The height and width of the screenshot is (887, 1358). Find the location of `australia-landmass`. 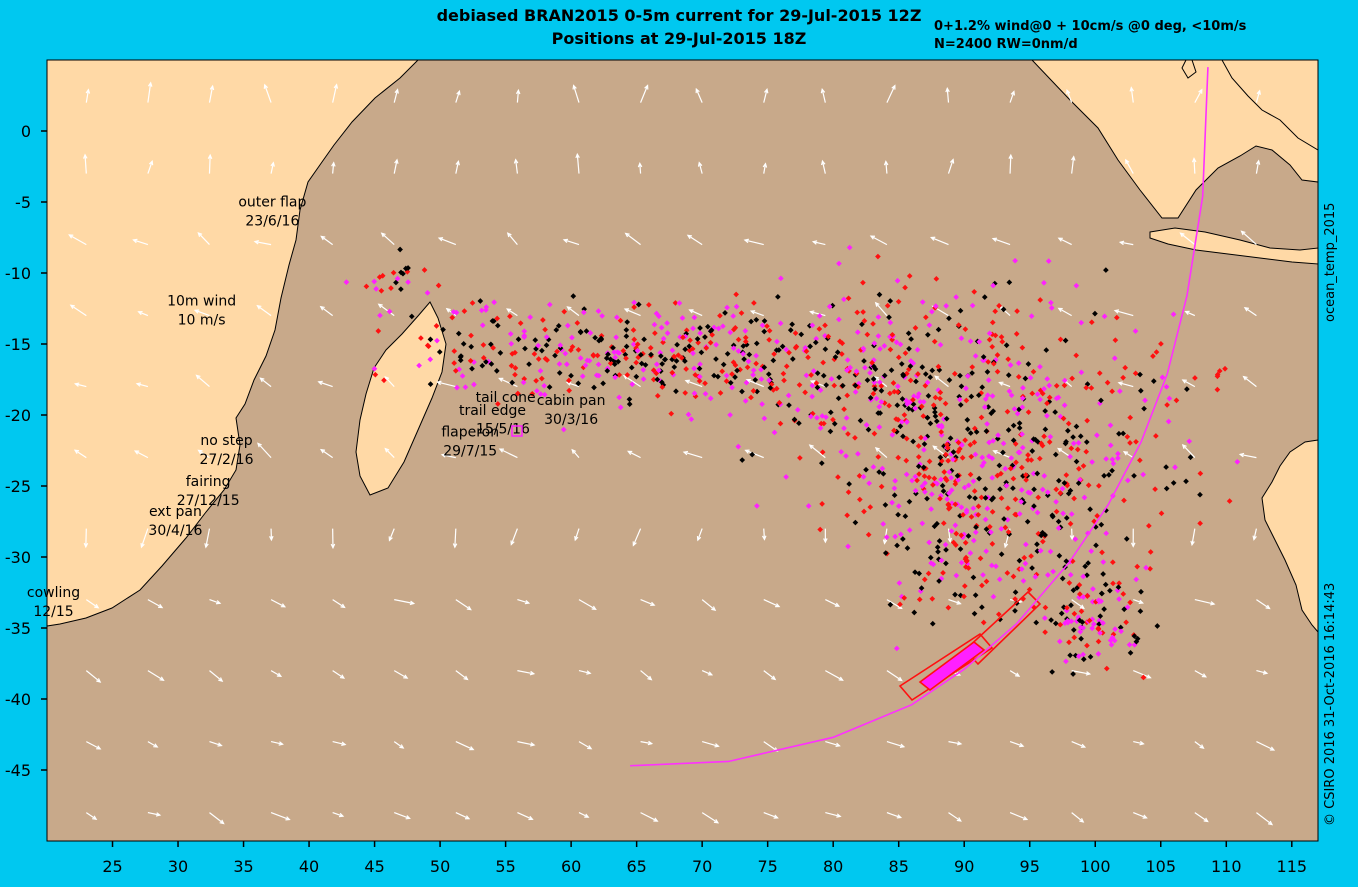

australia-landmass is located at coordinates (1290, 536).